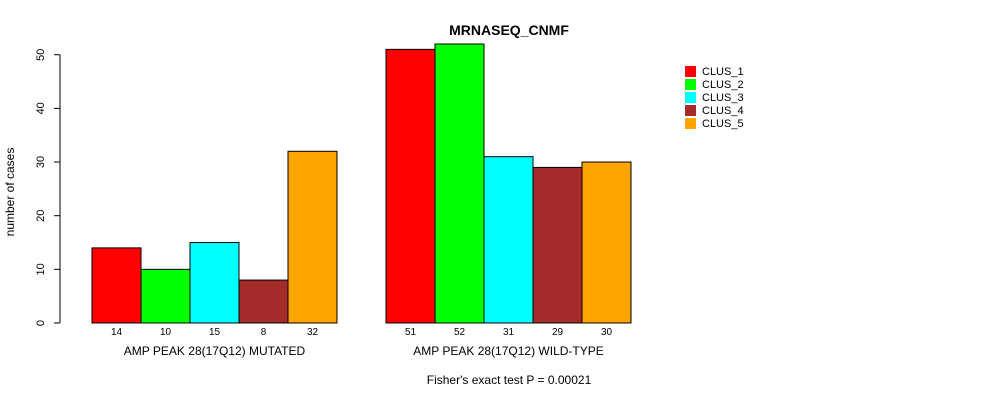 This screenshot has width=990, height=400. Describe the element at coordinates (508, 351) in the screenshot. I see `group-label-2: AMP PEAK 28(17Q12) WILD-TYPE` at that location.